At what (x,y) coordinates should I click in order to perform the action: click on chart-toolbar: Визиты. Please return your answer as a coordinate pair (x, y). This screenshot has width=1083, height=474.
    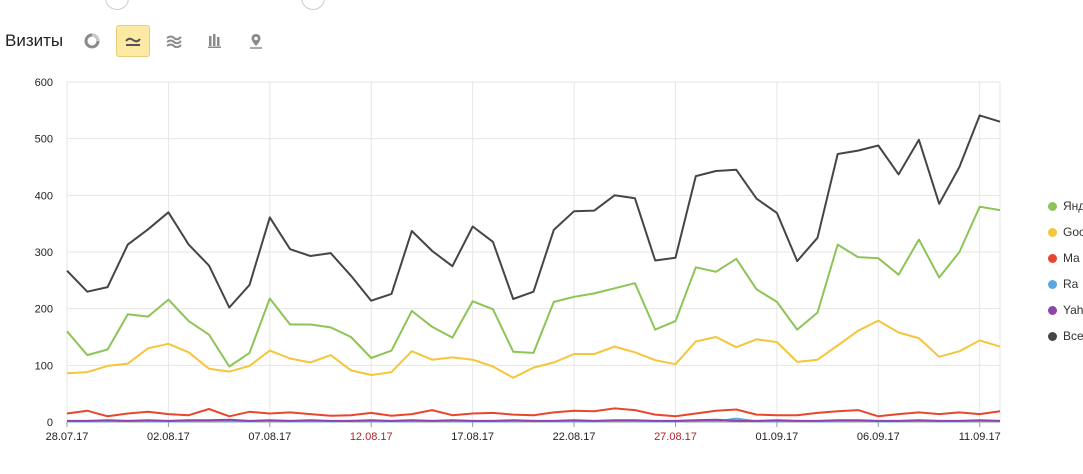
    Looking at the image, I should click on (140, 41).